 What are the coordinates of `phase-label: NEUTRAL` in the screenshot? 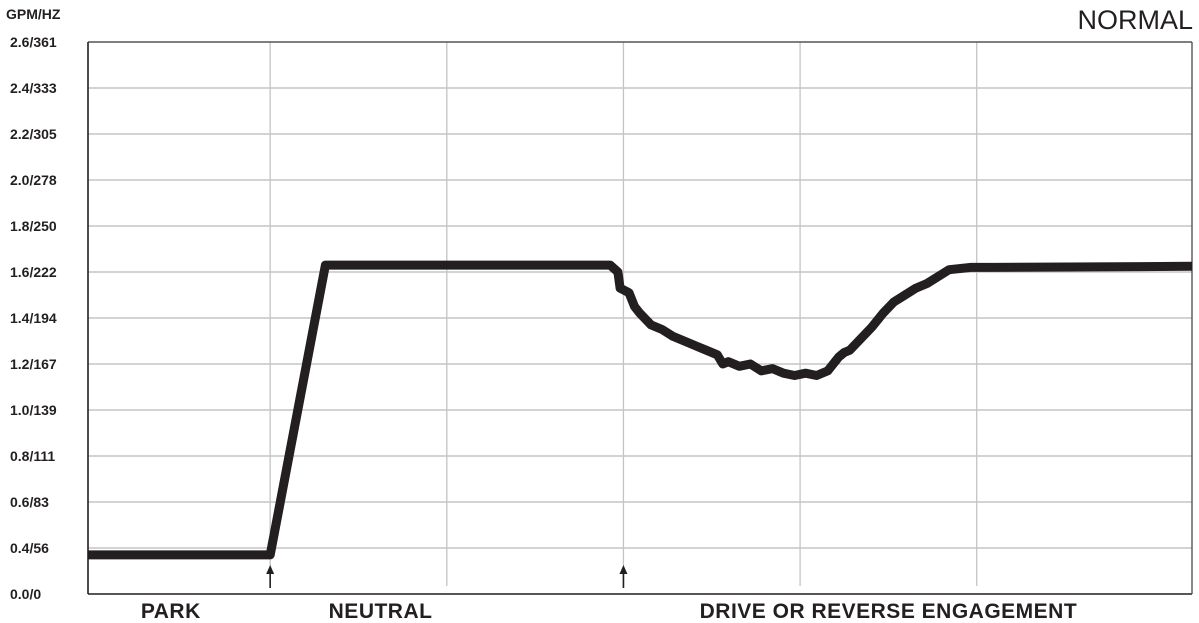 It's located at (381, 611).